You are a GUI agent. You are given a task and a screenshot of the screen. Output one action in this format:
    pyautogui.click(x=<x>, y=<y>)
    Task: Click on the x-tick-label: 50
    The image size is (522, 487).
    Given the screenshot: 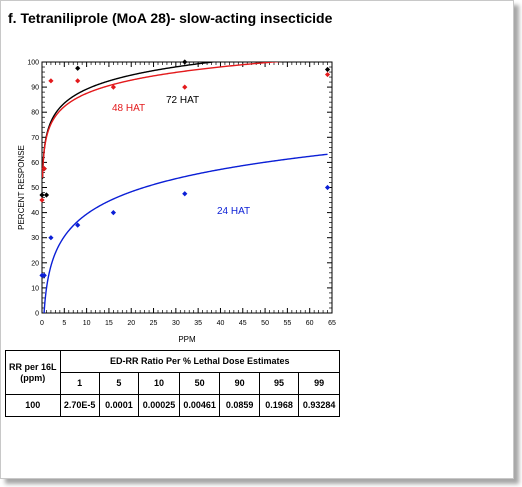 What is the action you would take?
    pyautogui.click(x=265, y=323)
    